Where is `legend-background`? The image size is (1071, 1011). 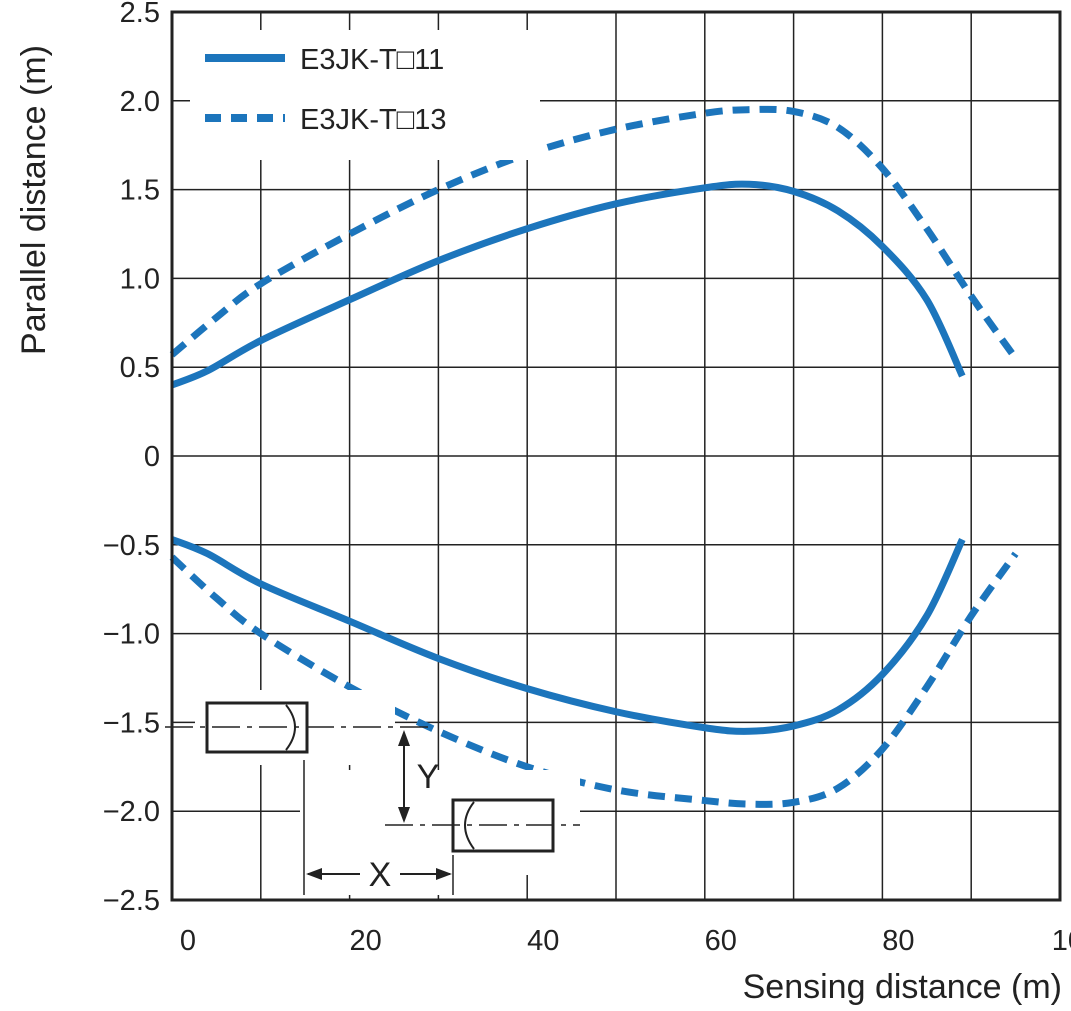 legend-background is located at coordinates (365, 95).